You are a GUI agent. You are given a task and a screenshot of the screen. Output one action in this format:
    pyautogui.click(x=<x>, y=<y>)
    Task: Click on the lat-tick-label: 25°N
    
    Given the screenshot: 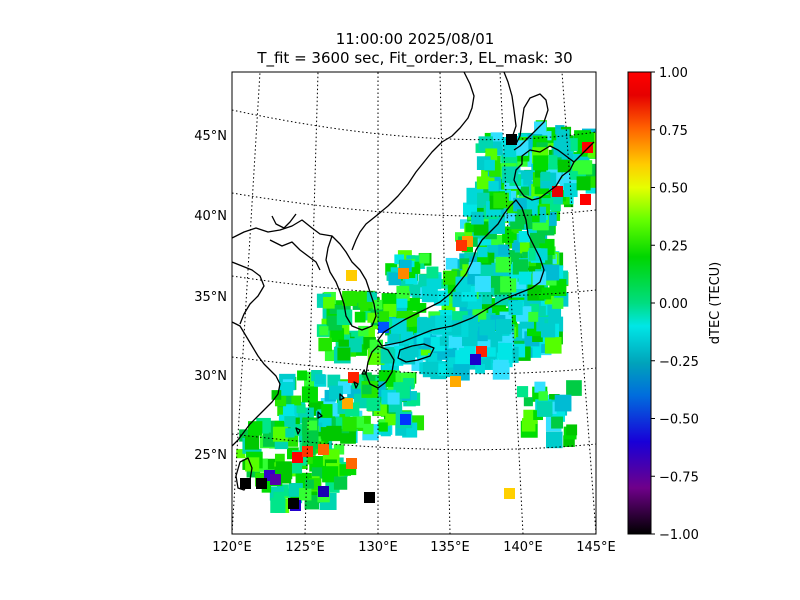 What is the action you would take?
    pyautogui.click(x=210, y=455)
    